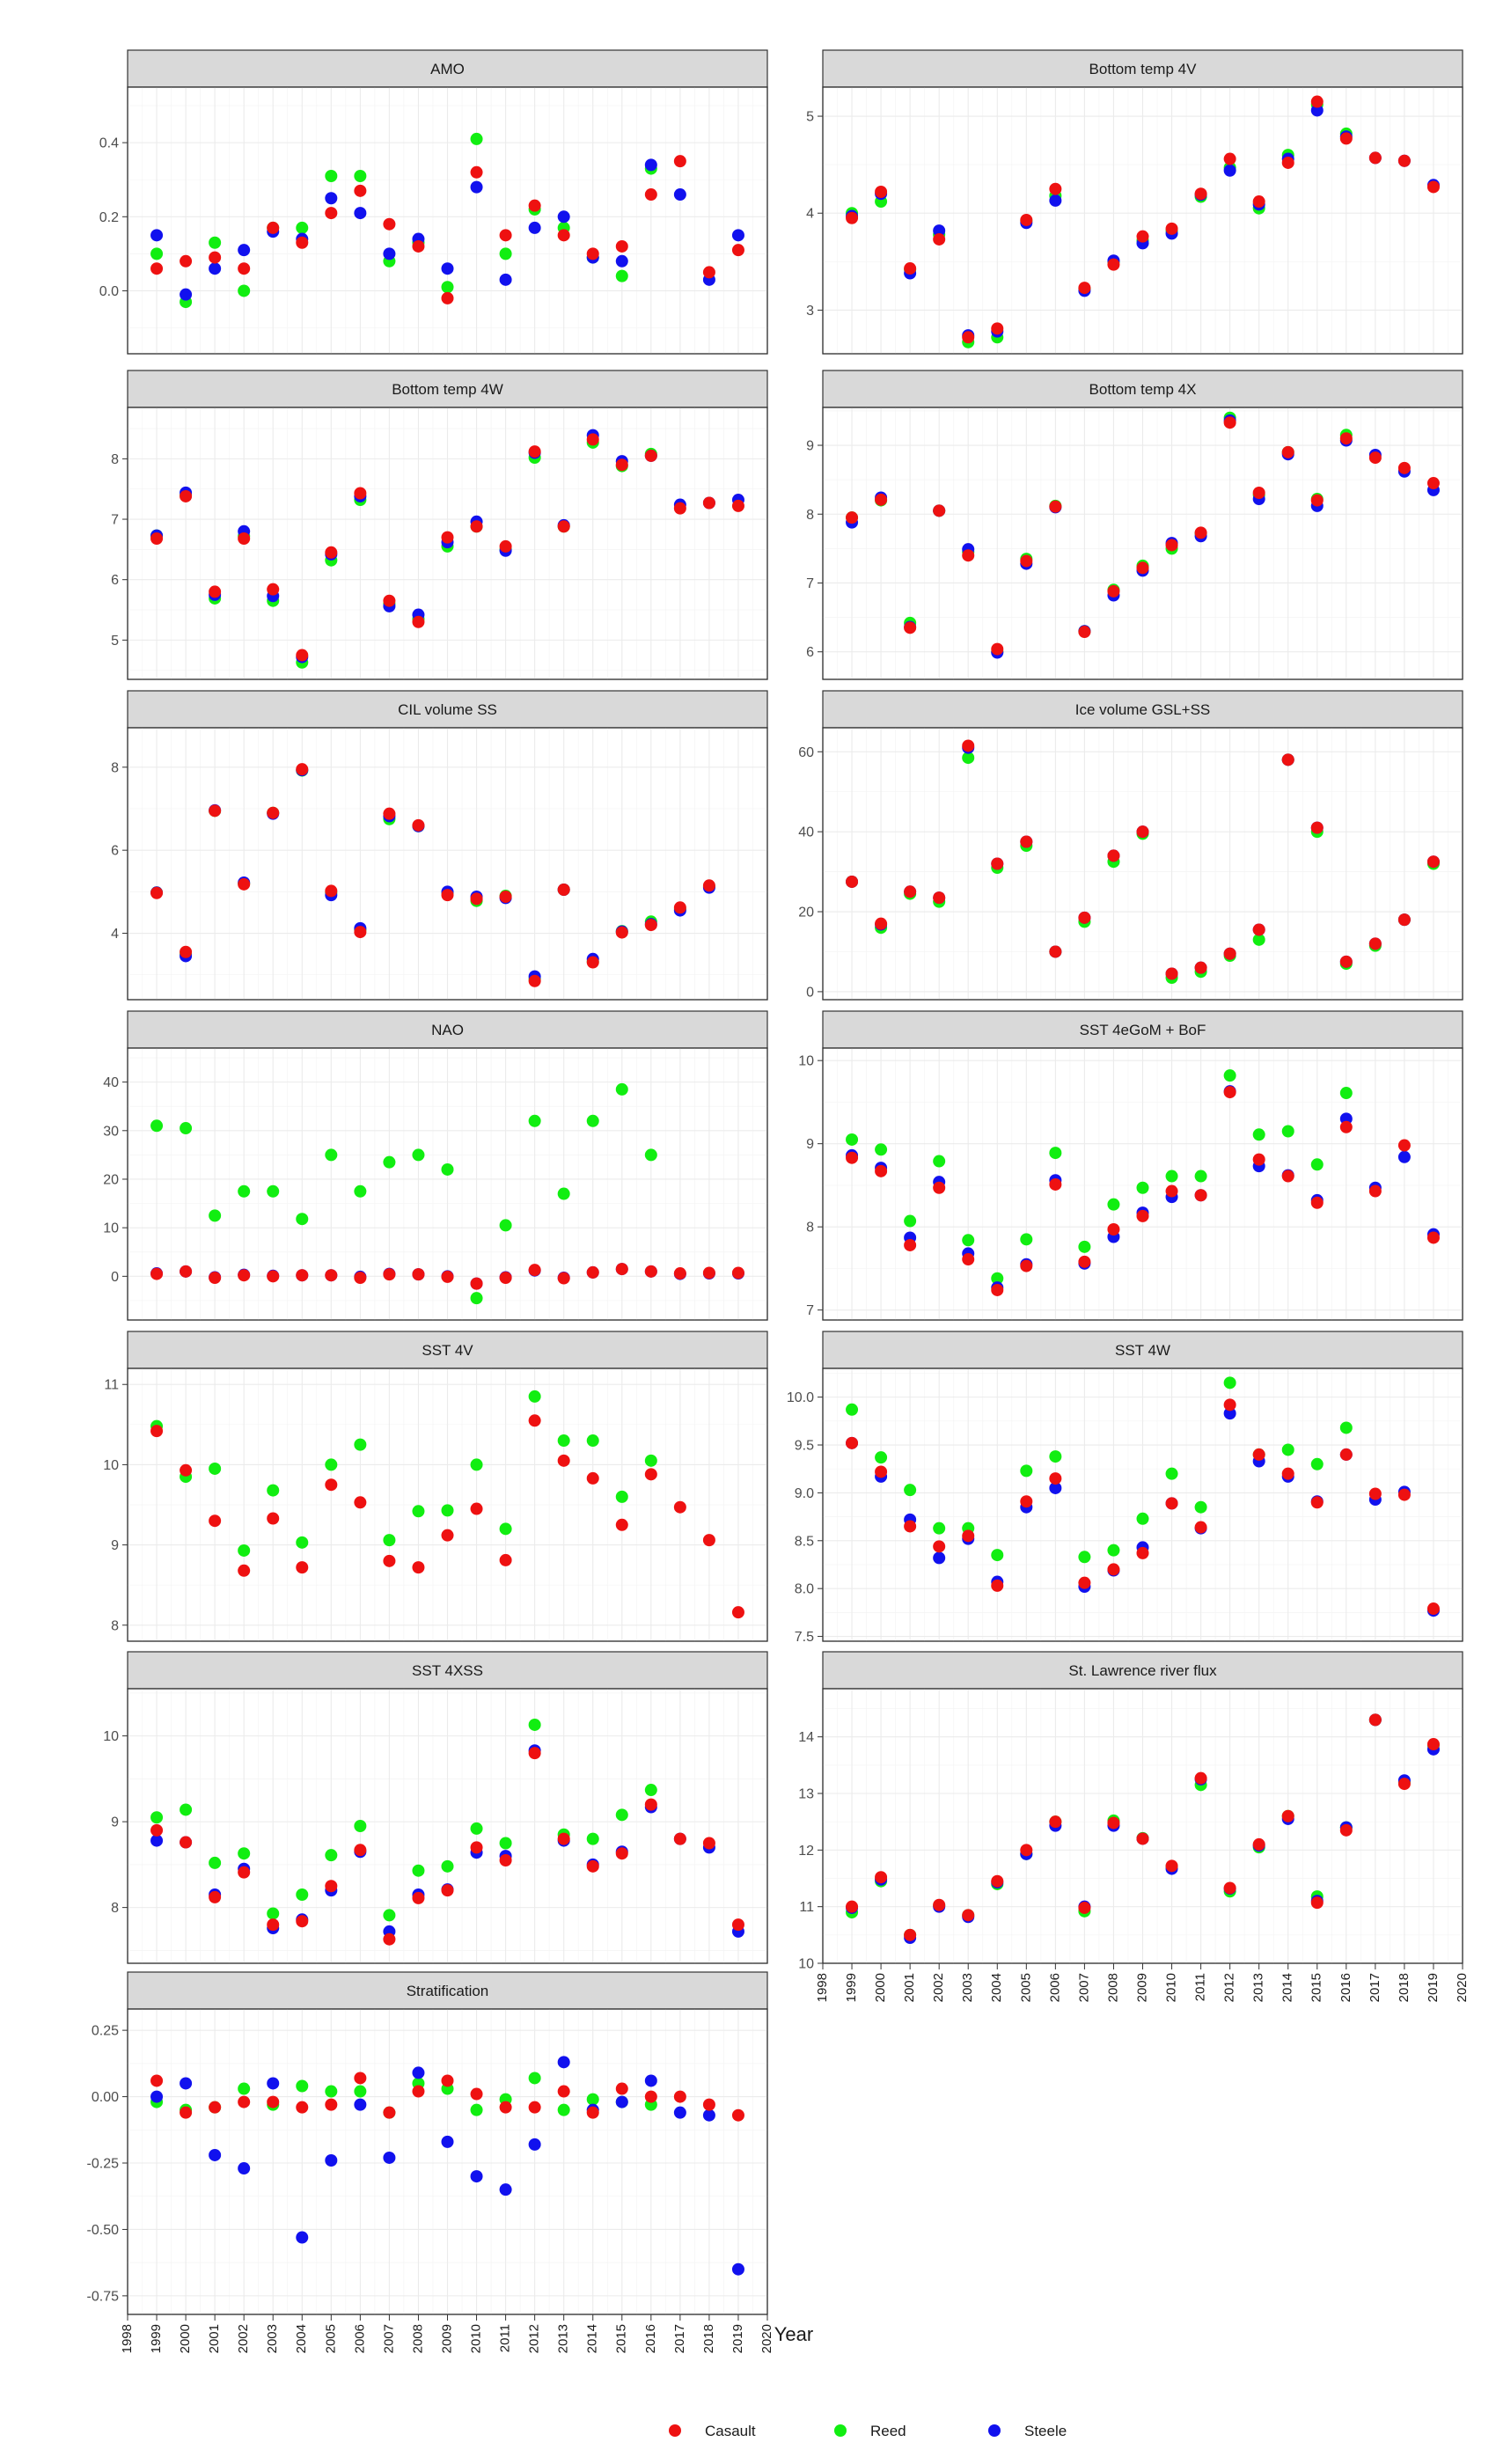 The image size is (1496, 2464). Describe the element at coordinates (1288, 1132) in the screenshot. I see `point-reed-2014` at that location.